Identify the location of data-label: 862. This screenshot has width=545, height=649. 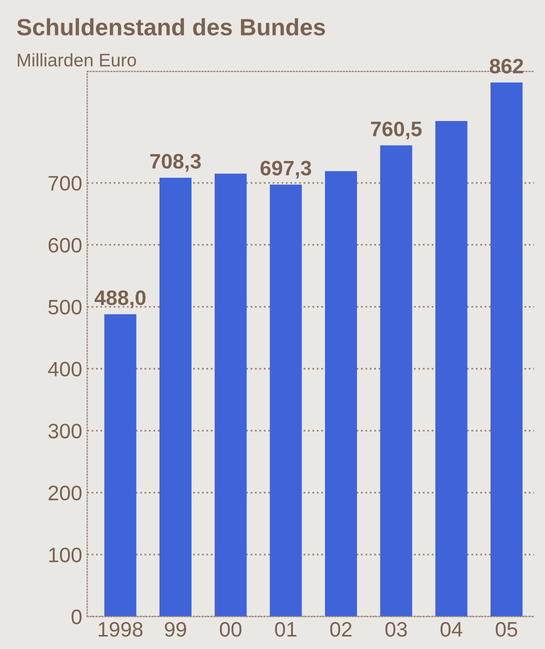
(507, 66).